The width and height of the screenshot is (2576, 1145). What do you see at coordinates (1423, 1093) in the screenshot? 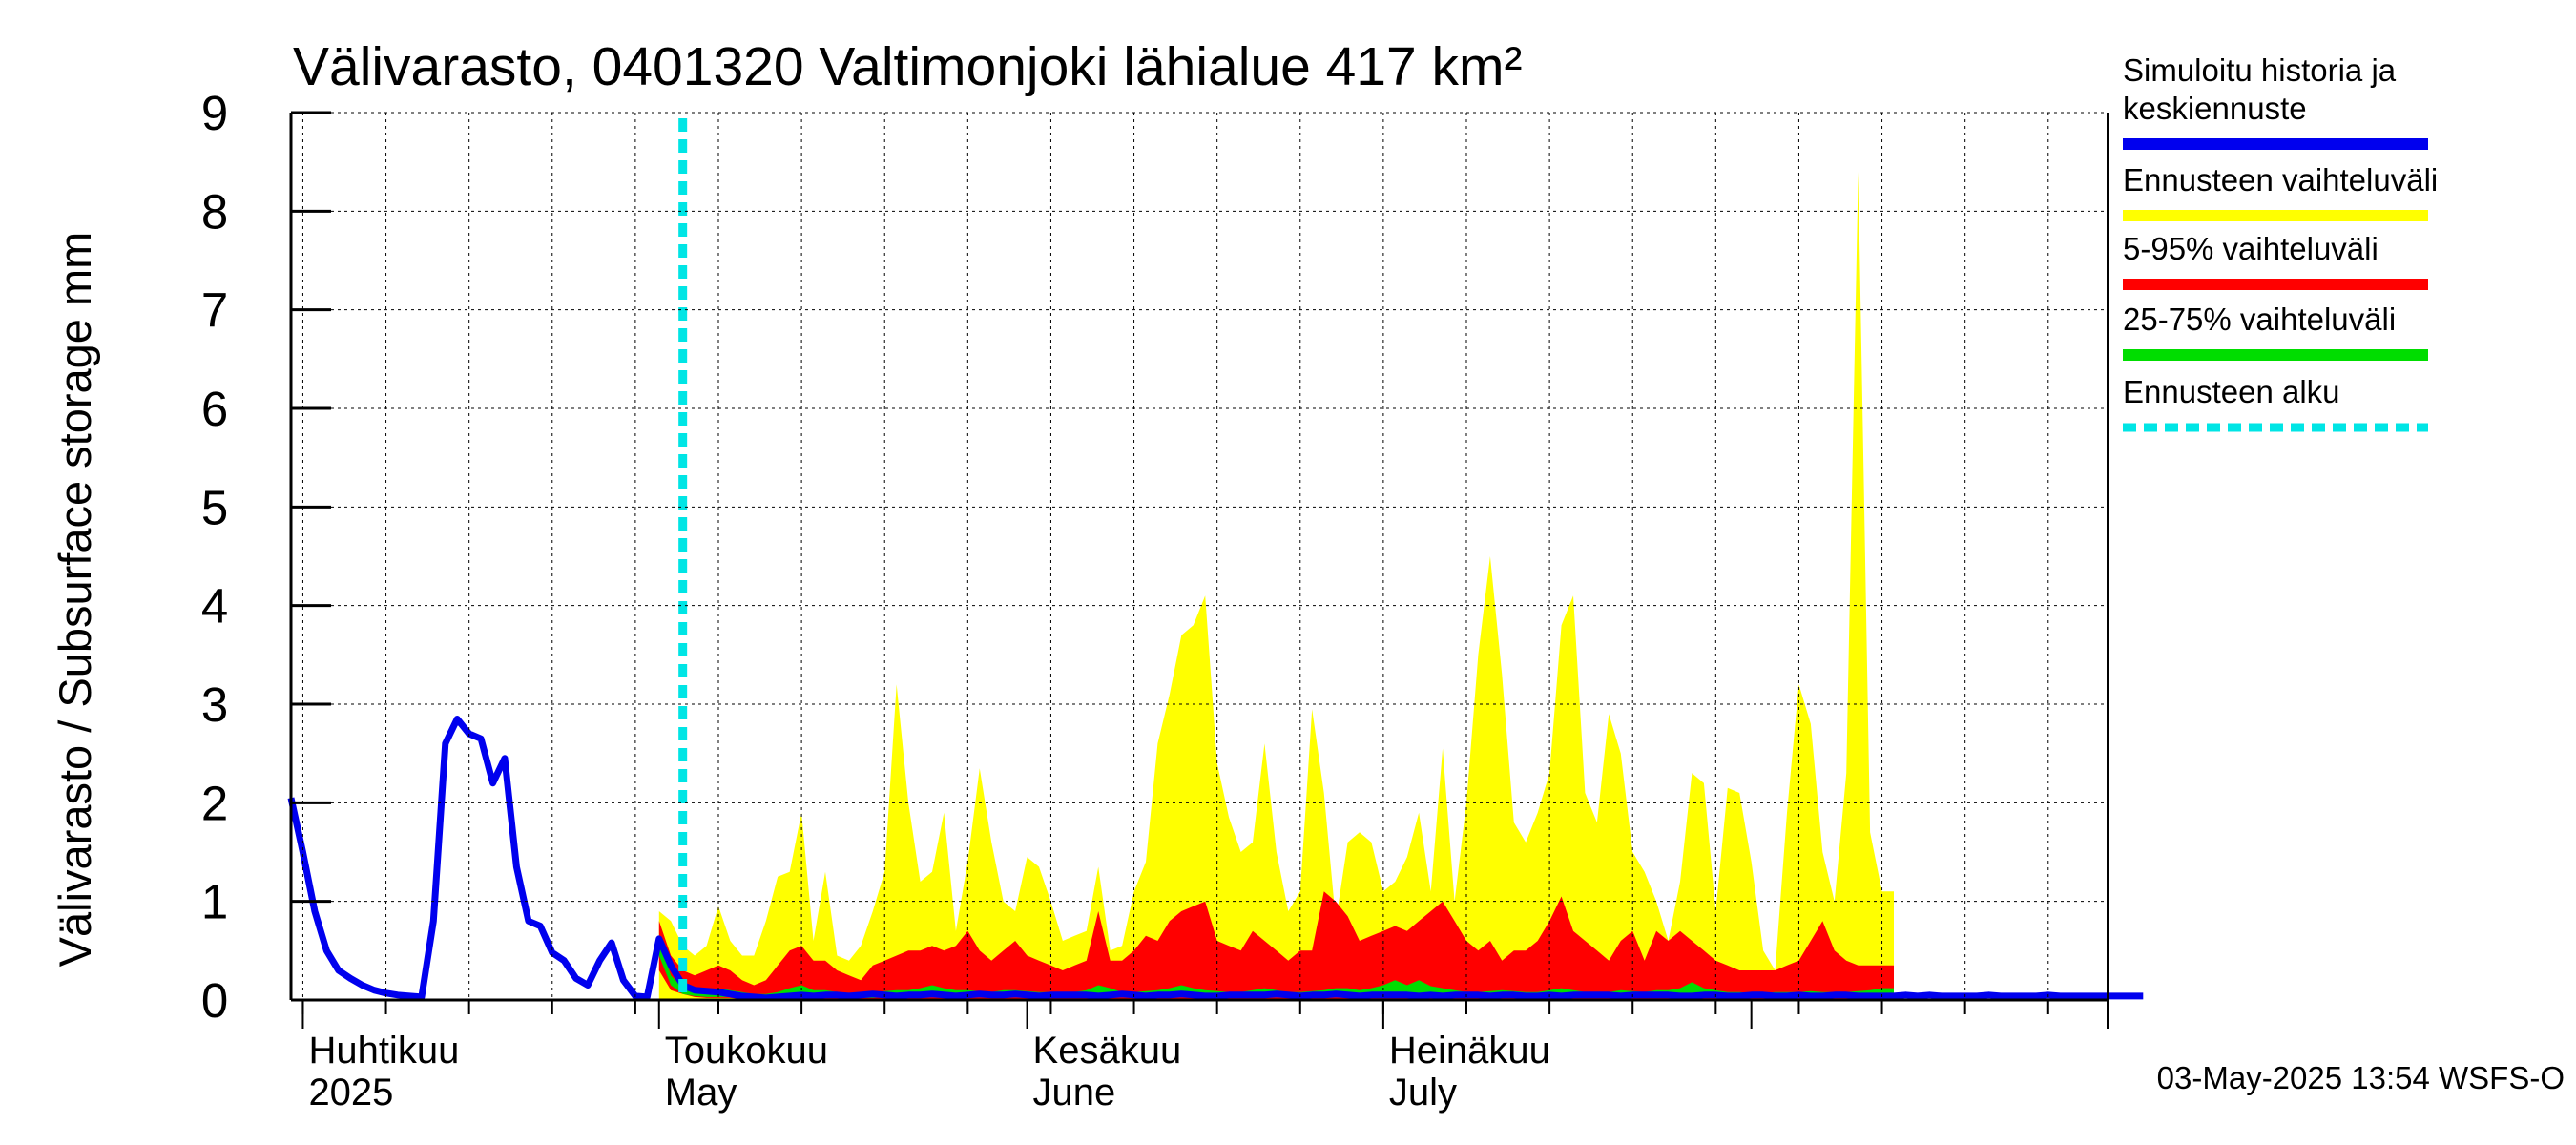
I see `x-month-sublabel: July` at bounding box center [1423, 1093].